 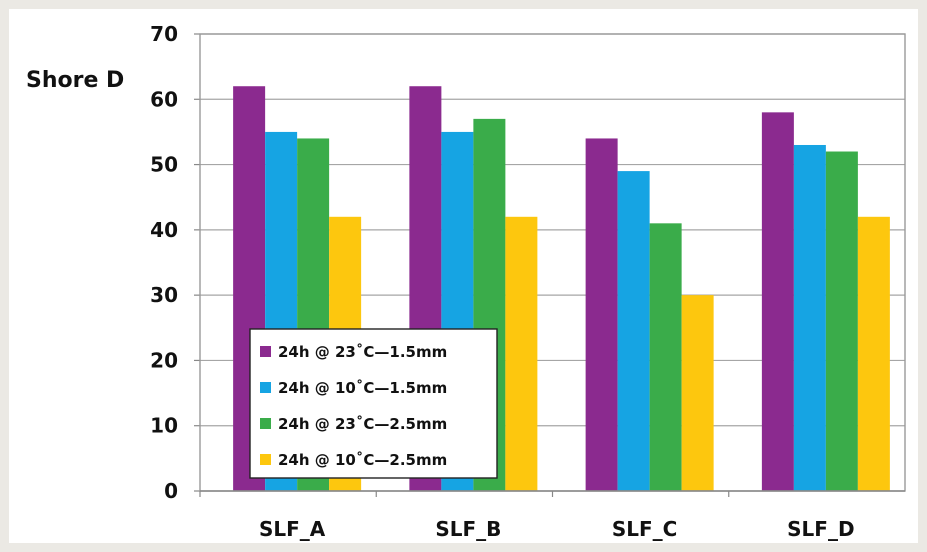 I want to click on y-tick-label: 40, so click(x=164, y=230).